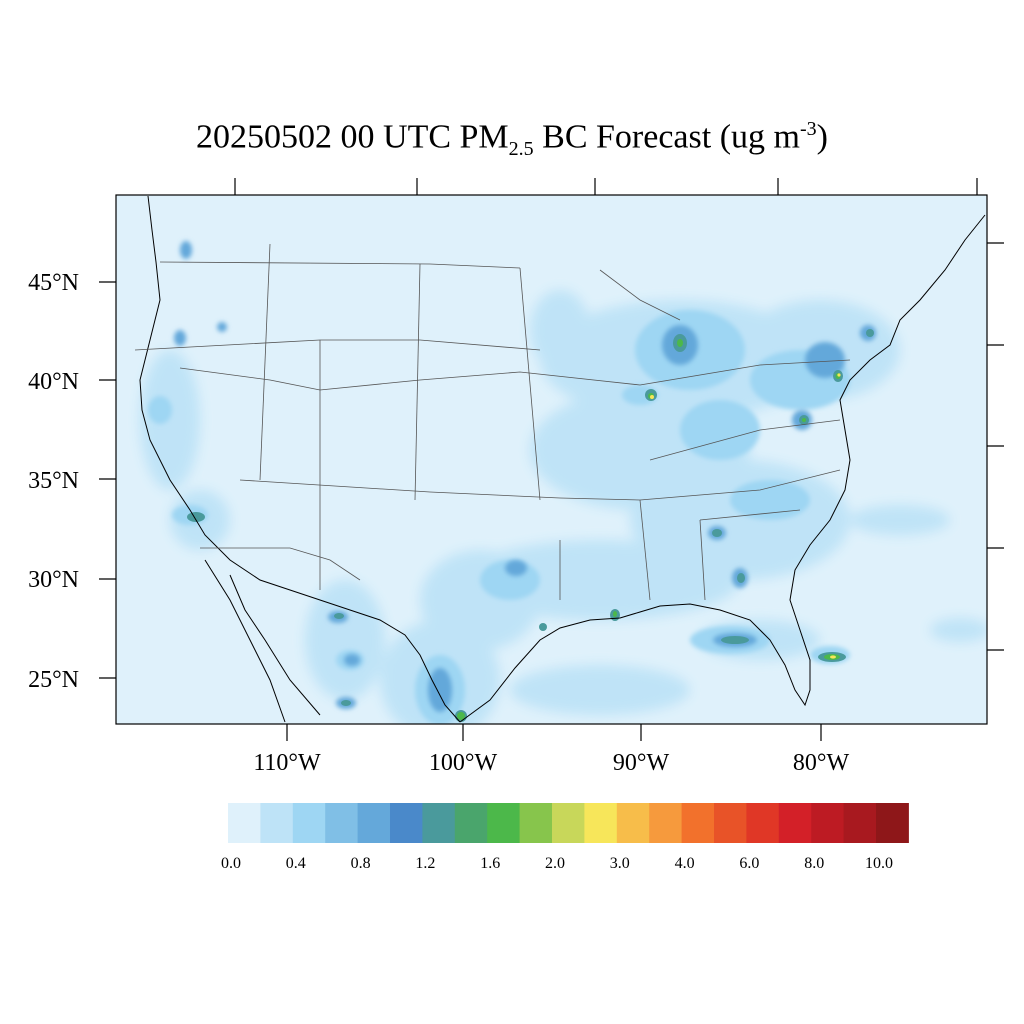 The width and height of the screenshot is (1024, 1024). What do you see at coordinates (463, 763) in the screenshot?
I see `lon-label: 100°W` at bounding box center [463, 763].